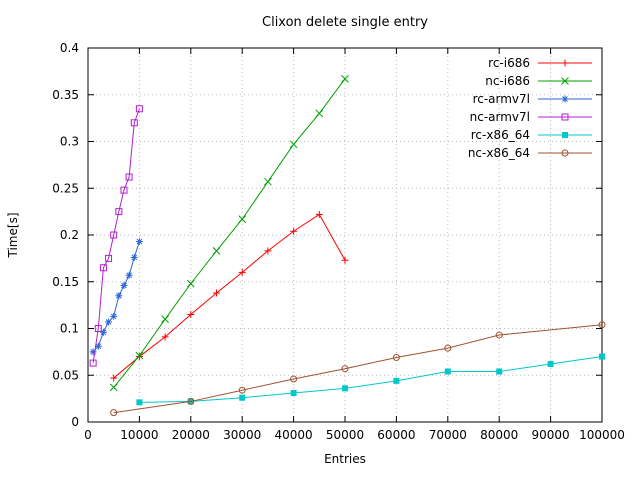 This screenshot has width=640, height=480. Describe the element at coordinates (345, 22) in the screenshot. I see `chart-title: Clixon delete single entry` at that location.